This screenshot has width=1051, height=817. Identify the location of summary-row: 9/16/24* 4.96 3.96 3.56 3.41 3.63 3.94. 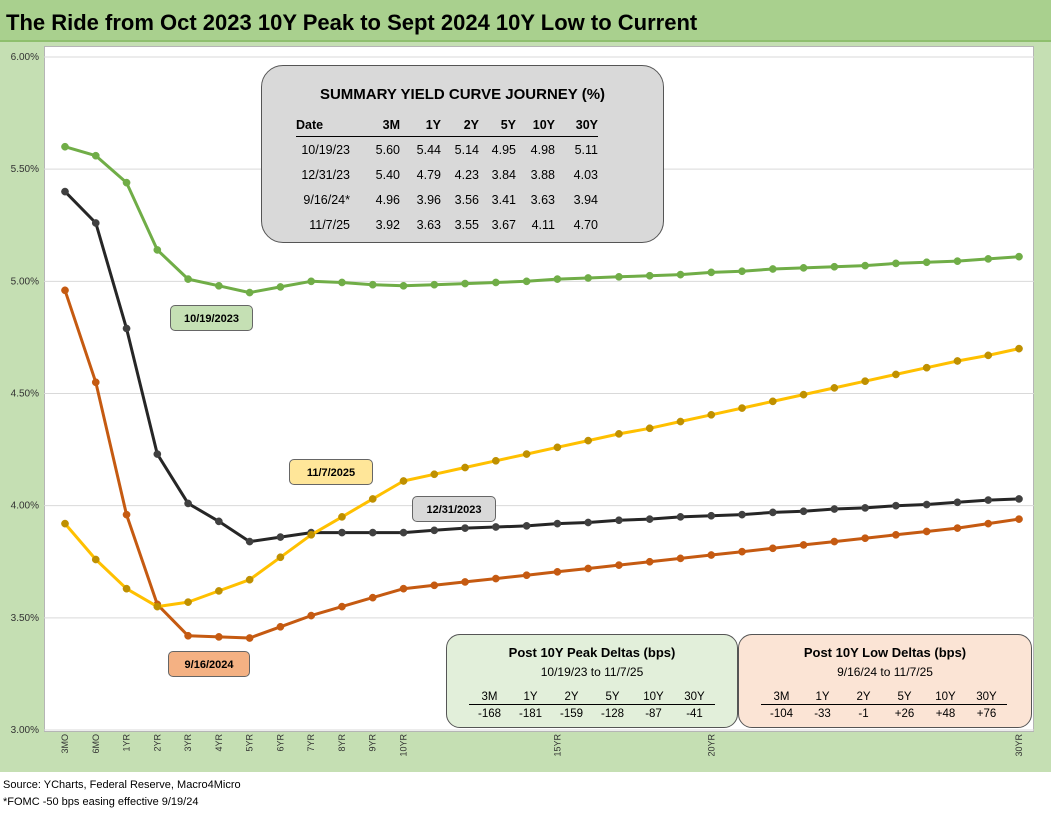
(447, 199).